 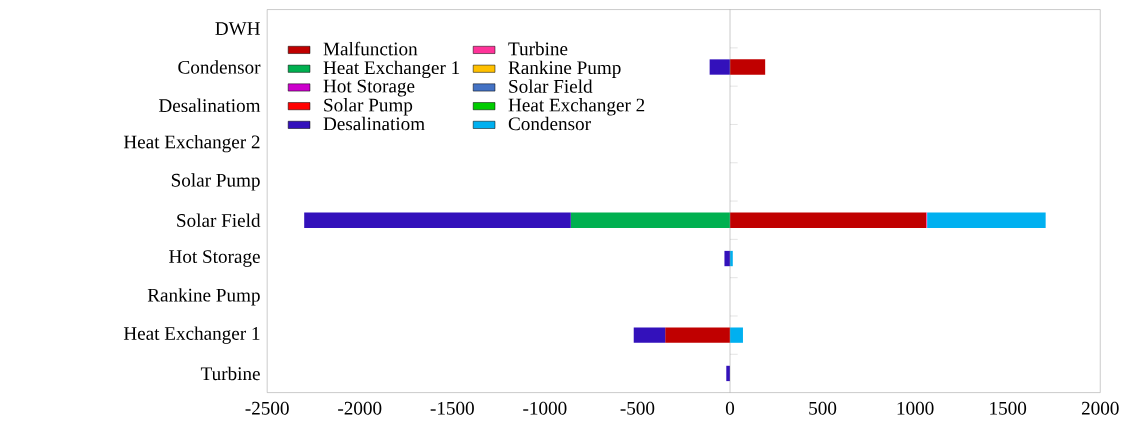 I want to click on y-tick-label: Turbine, so click(x=230, y=373).